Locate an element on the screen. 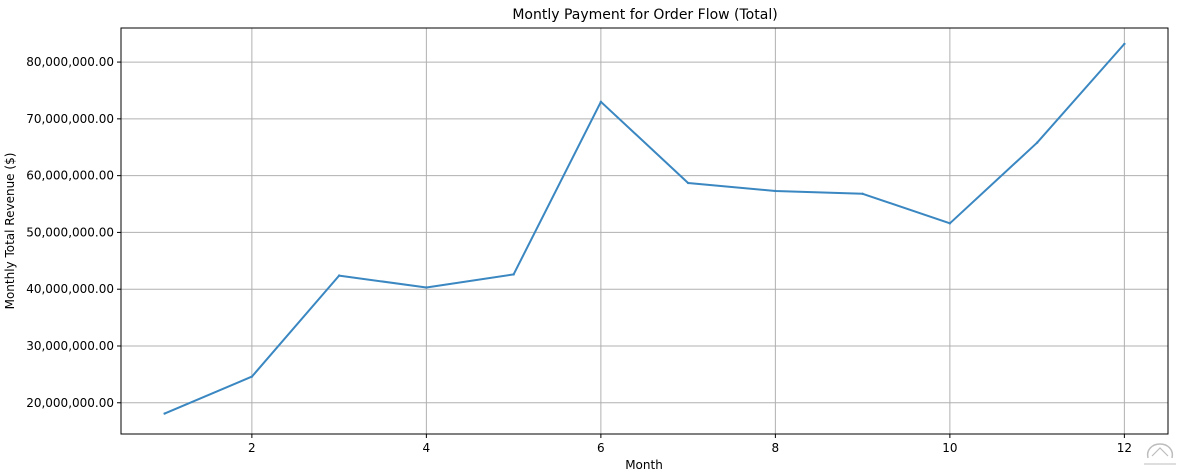  logo-watermark-icon is located at coordinates (1160, 454).